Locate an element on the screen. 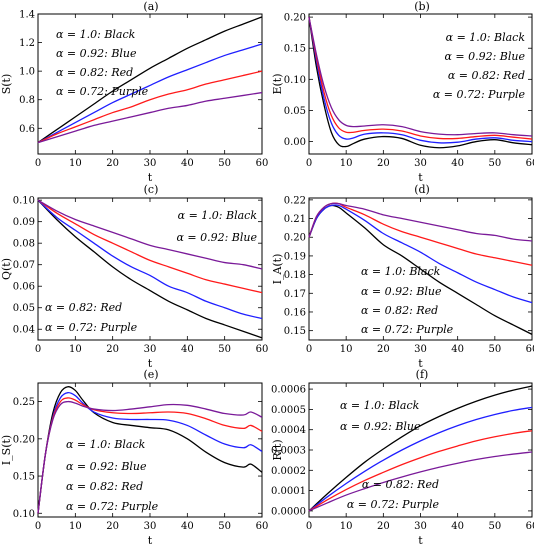 This screenshot has height=550, width=534. y-axis-label: E(t) is located at coordinates (277, 83).